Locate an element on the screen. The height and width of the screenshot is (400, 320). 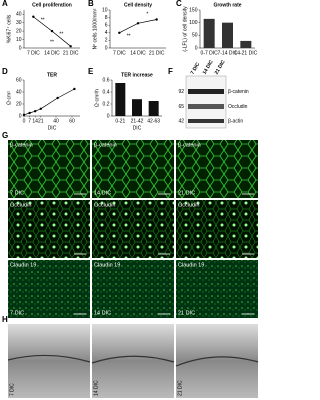
y-tick-label: 60 is located at coordinates (19, 80).